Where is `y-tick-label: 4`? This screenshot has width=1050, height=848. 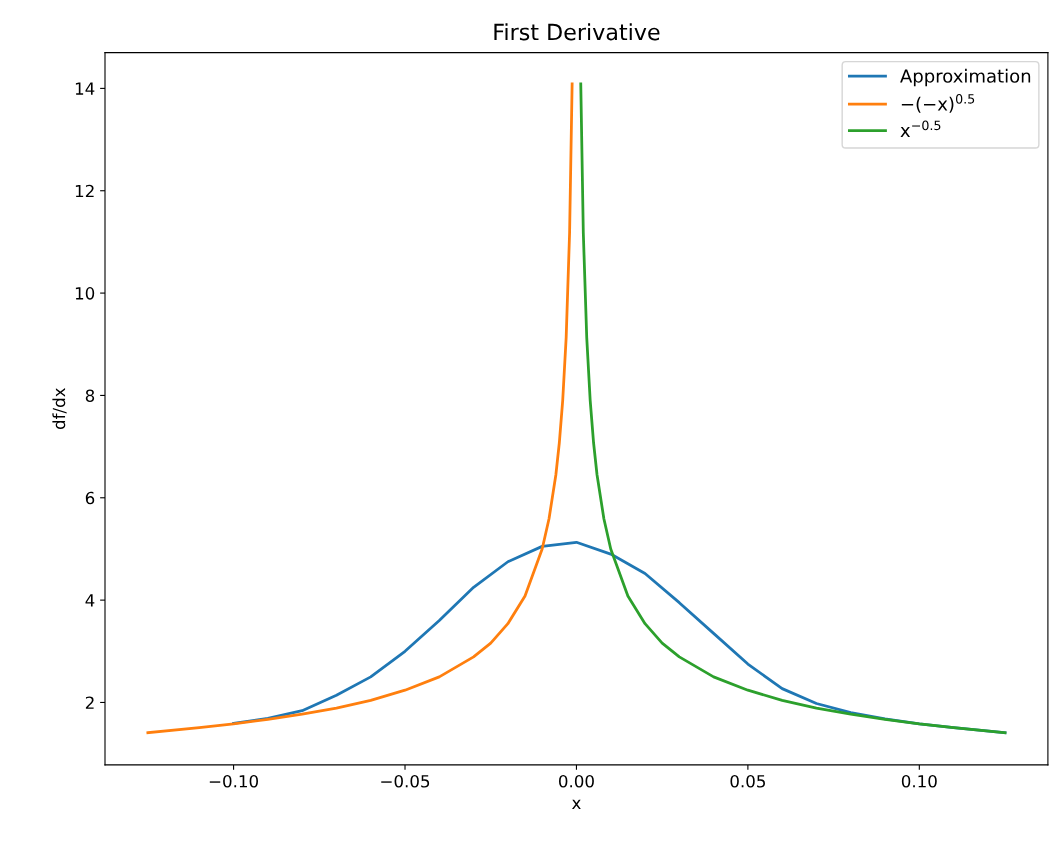
y-tick-label: 4 is located at coordinates (90, 600).